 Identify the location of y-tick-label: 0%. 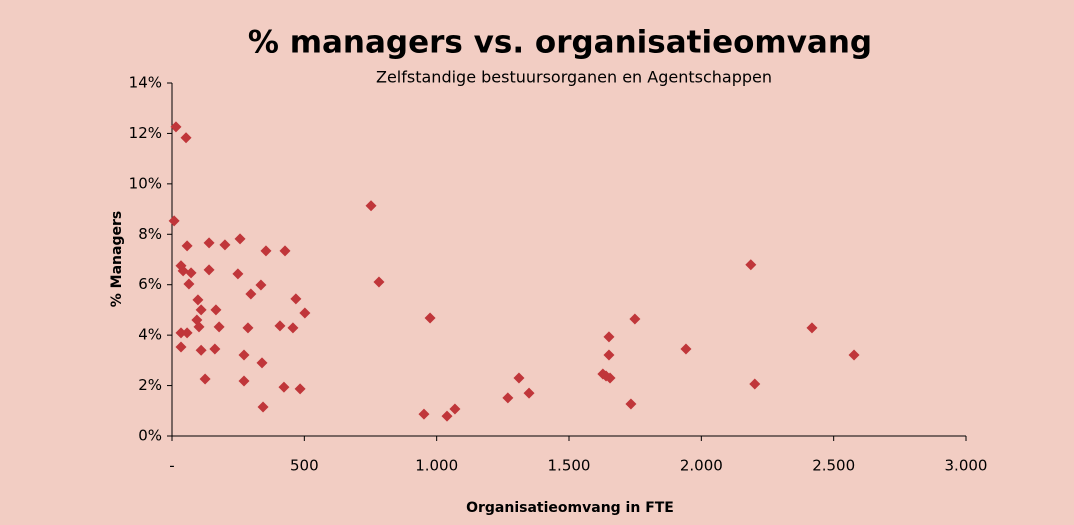
(150, 436).